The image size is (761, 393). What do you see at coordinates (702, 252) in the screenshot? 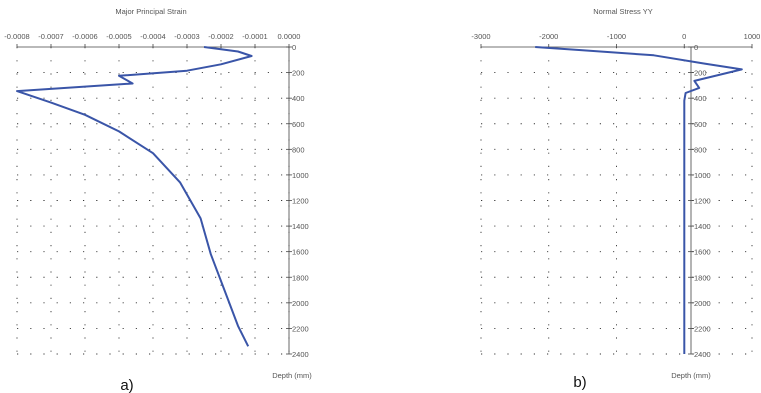
I see `chart-b-y-tick-label: 1600` at bounding box center [702, 252].